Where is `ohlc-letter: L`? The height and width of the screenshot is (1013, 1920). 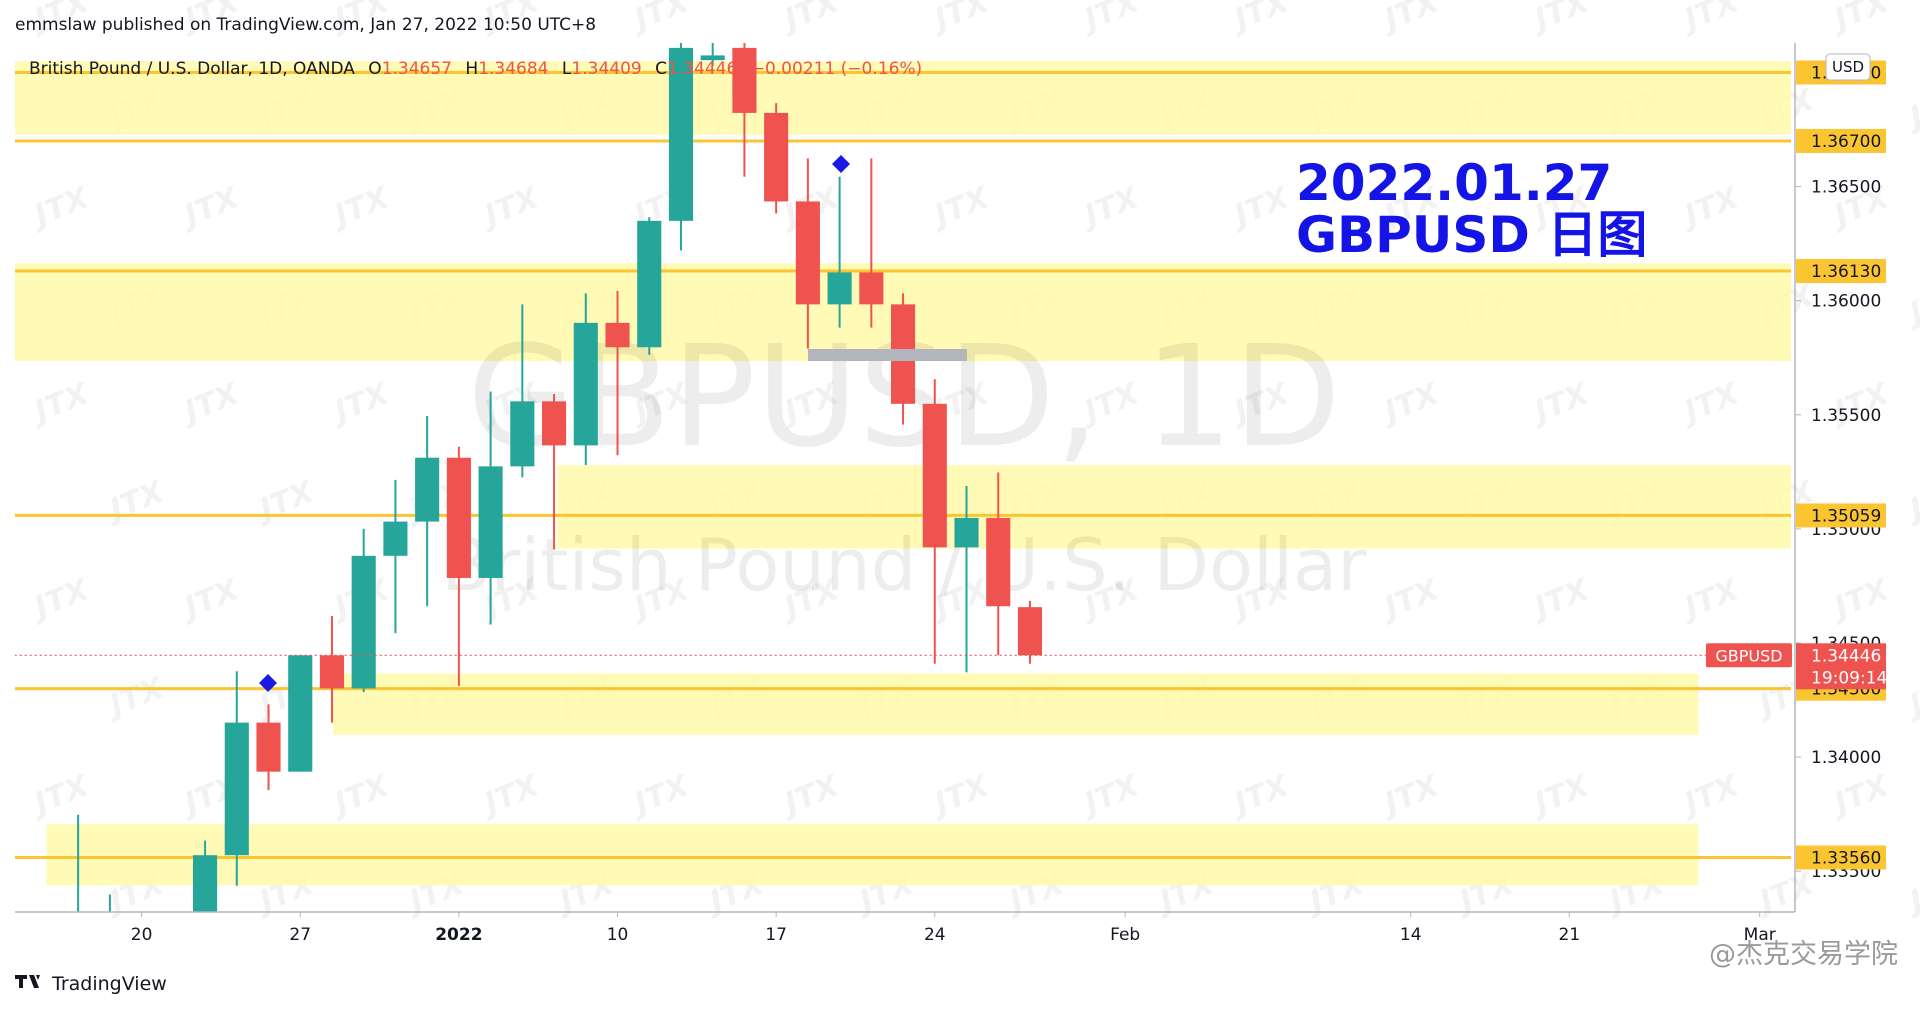
ohlc-letter: L is located at coordinates (567, 69).